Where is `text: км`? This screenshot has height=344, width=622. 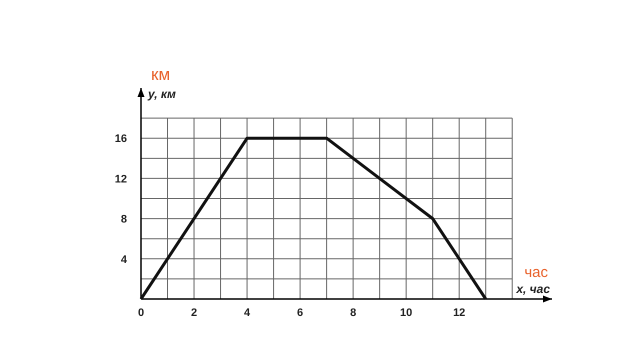
text: км is located at coordinates (160, 74).